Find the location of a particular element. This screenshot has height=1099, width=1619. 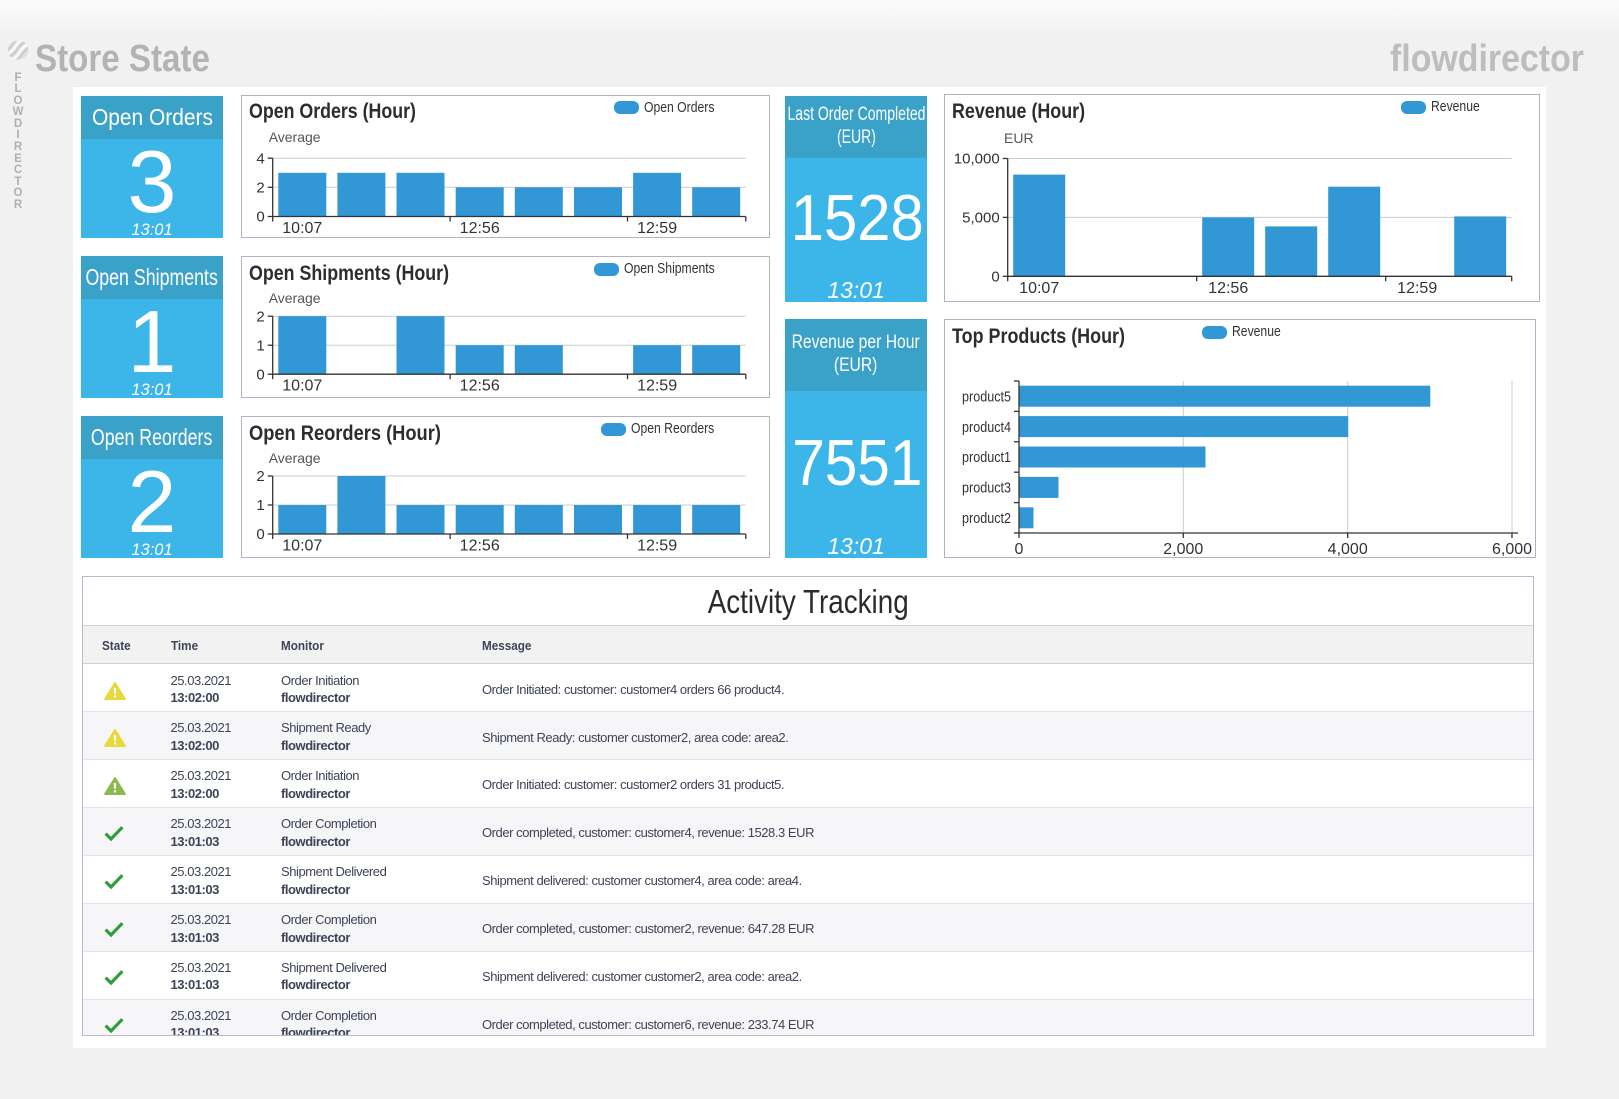

svg-text: 10,000 is located at coordinates (977, 159).